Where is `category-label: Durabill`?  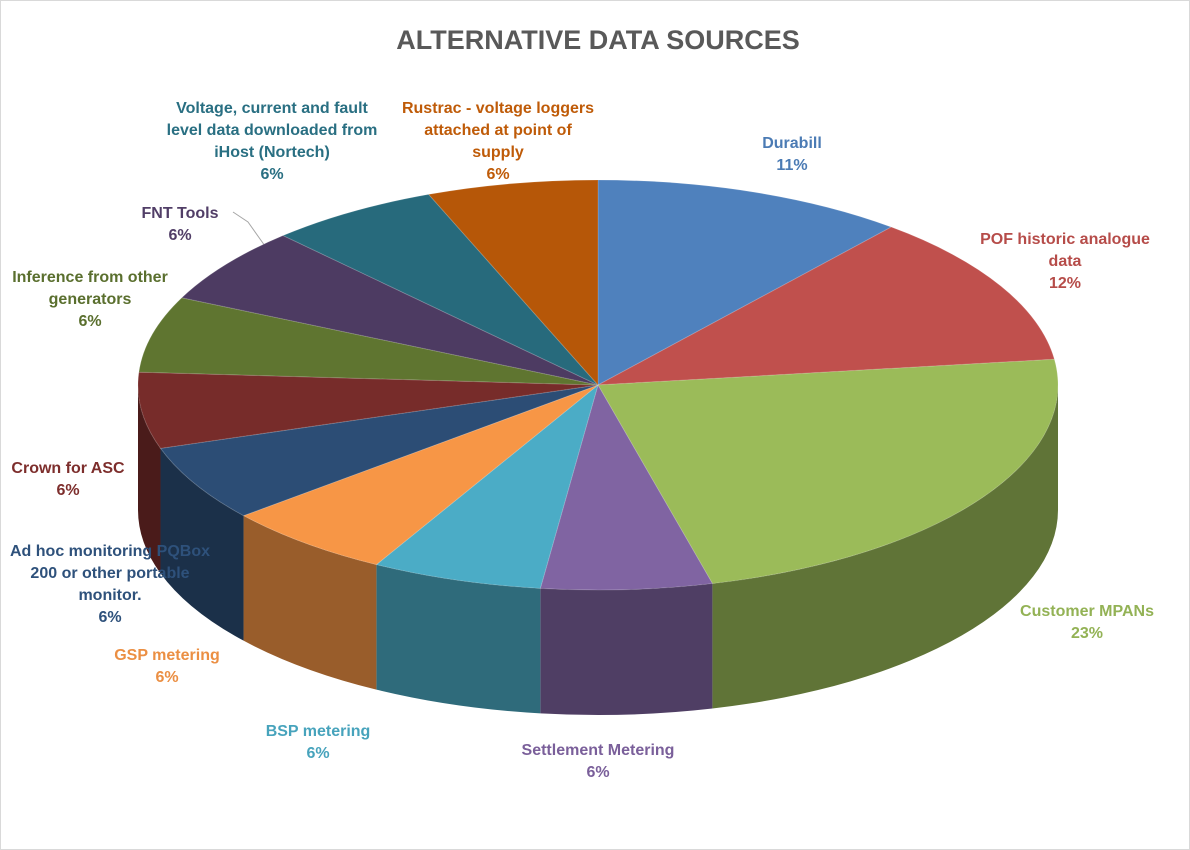
category-label: Durabill is located at coordinates (792, 143).